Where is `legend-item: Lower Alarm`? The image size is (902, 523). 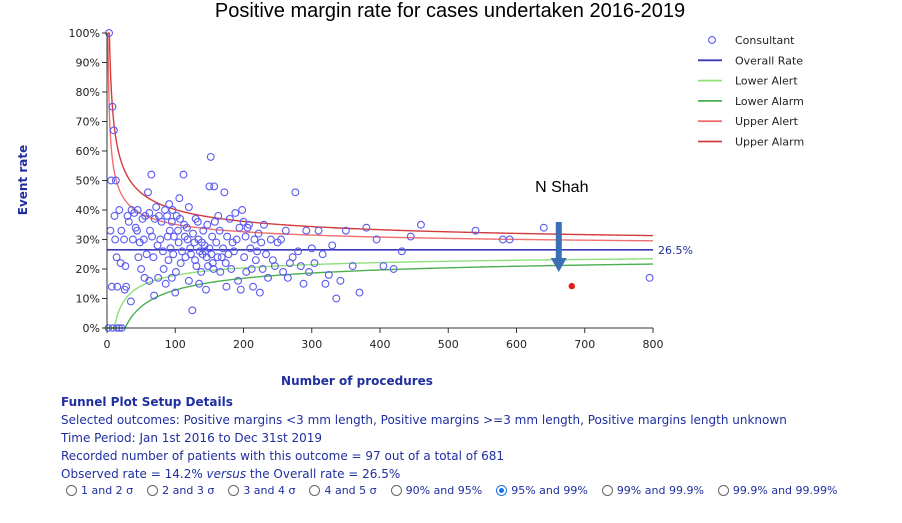
legend-item: Lower Alarm is located at coordinates (751, 101).